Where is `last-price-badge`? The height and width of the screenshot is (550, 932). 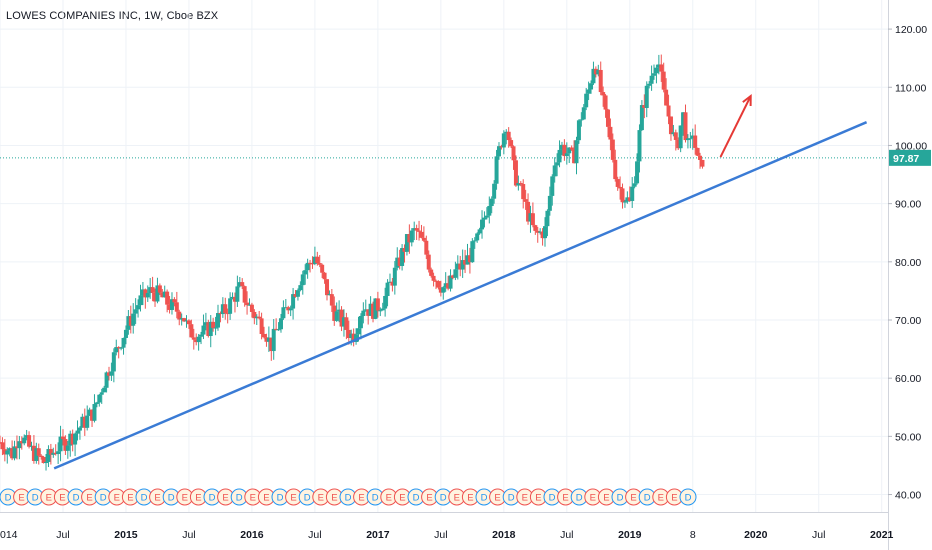
last-price-badge is located at coordinates (910, 157).